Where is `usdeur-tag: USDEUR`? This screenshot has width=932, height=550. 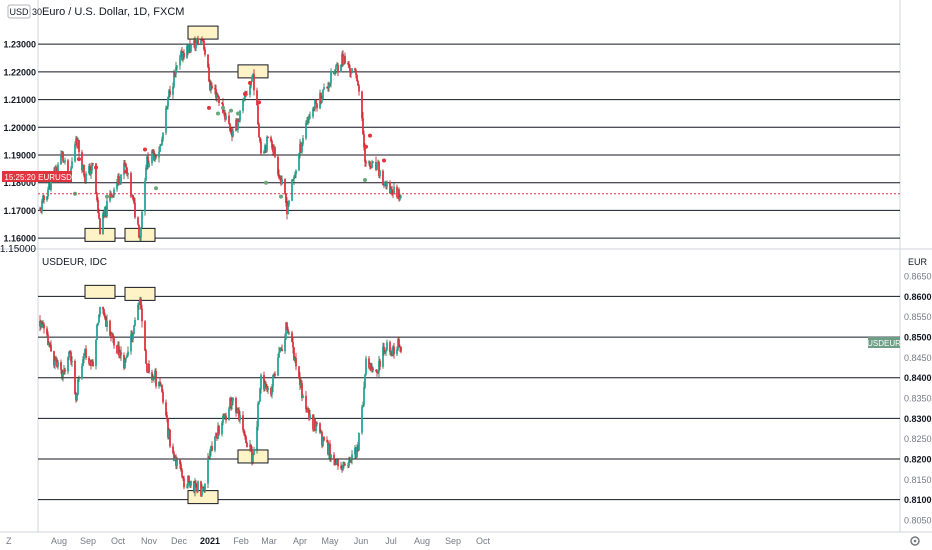 usdeur-tag: USDEUR is located at coordinates (884, 342).